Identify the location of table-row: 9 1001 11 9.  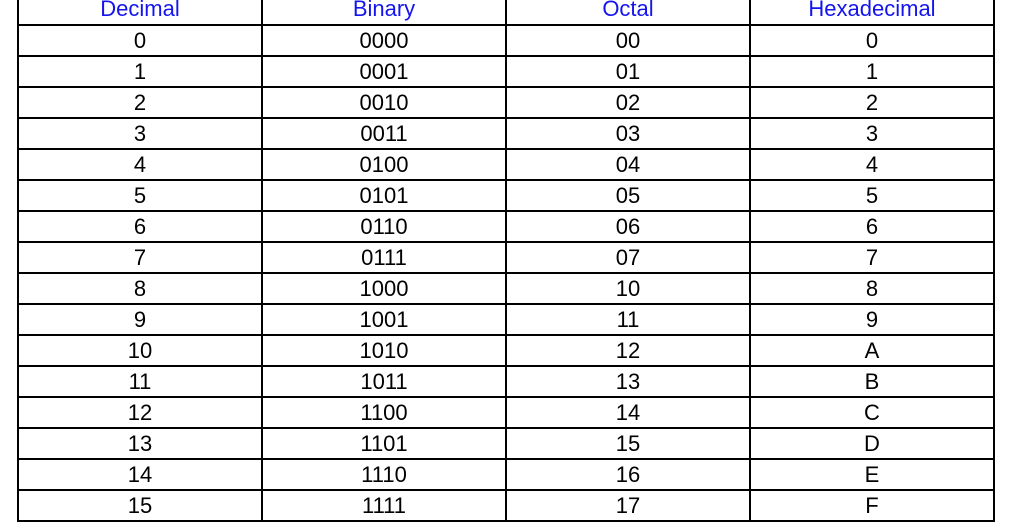
(506, 319).